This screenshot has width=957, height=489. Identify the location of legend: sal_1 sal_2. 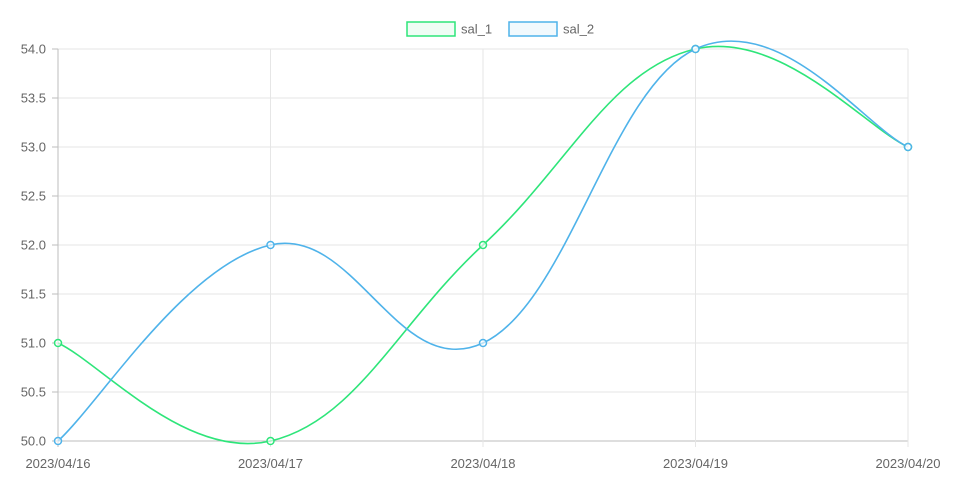
(500, 29).